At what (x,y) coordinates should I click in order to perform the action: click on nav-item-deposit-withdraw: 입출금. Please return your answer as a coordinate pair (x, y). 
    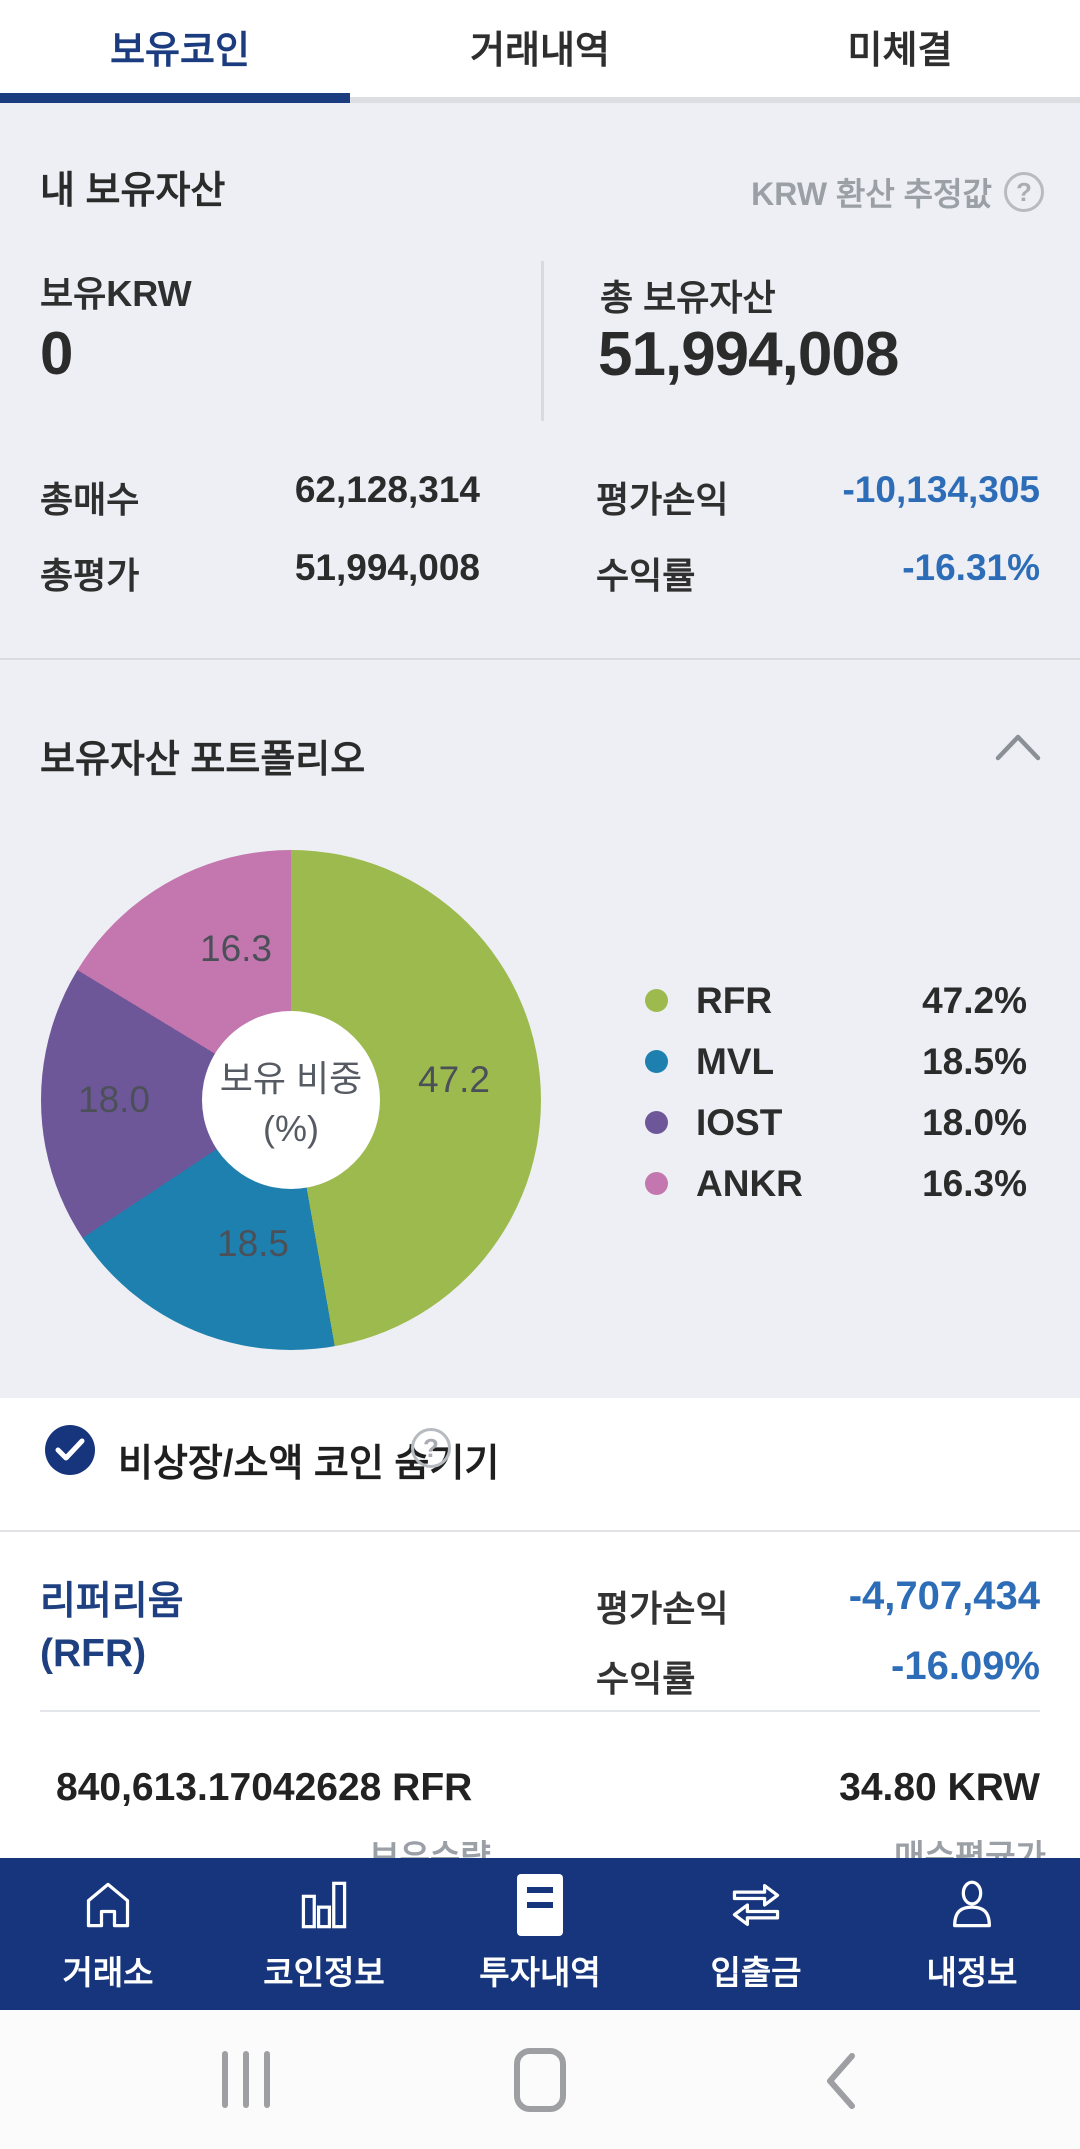
    Looking at the image, I should click on (756, 1934).